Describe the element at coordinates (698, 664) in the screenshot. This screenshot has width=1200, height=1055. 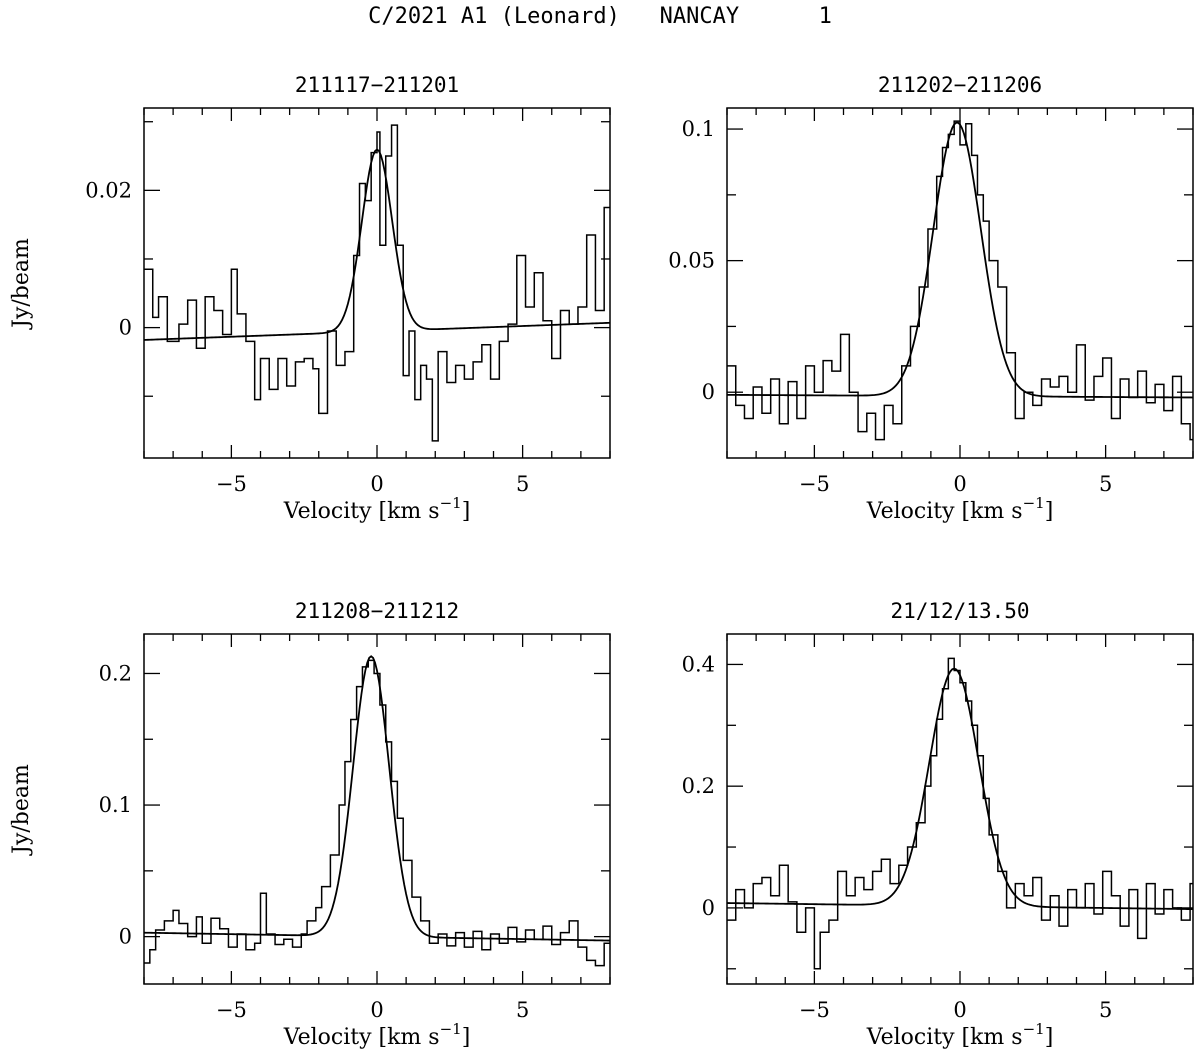
I see `y-tick-label: 0.4` at that location.